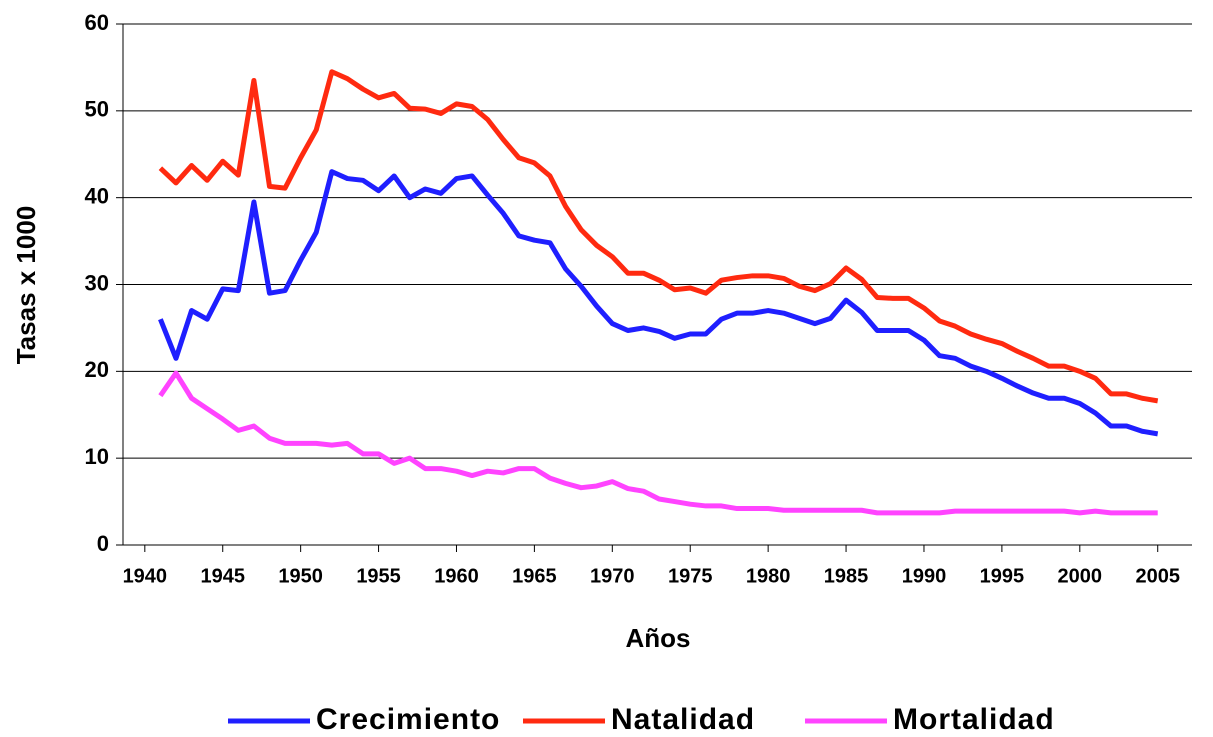  Describe the element at coordinates (974, 719) in the screenshot. I see `legend-label: Mortalidad` at that location.